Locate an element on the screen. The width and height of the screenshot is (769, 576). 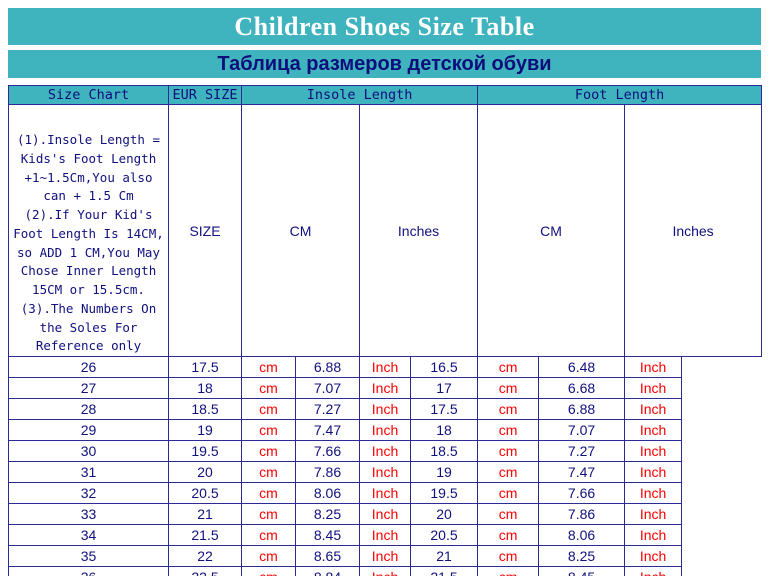
insole-cm-value: 18.5 is located at coordinates (205, 409).